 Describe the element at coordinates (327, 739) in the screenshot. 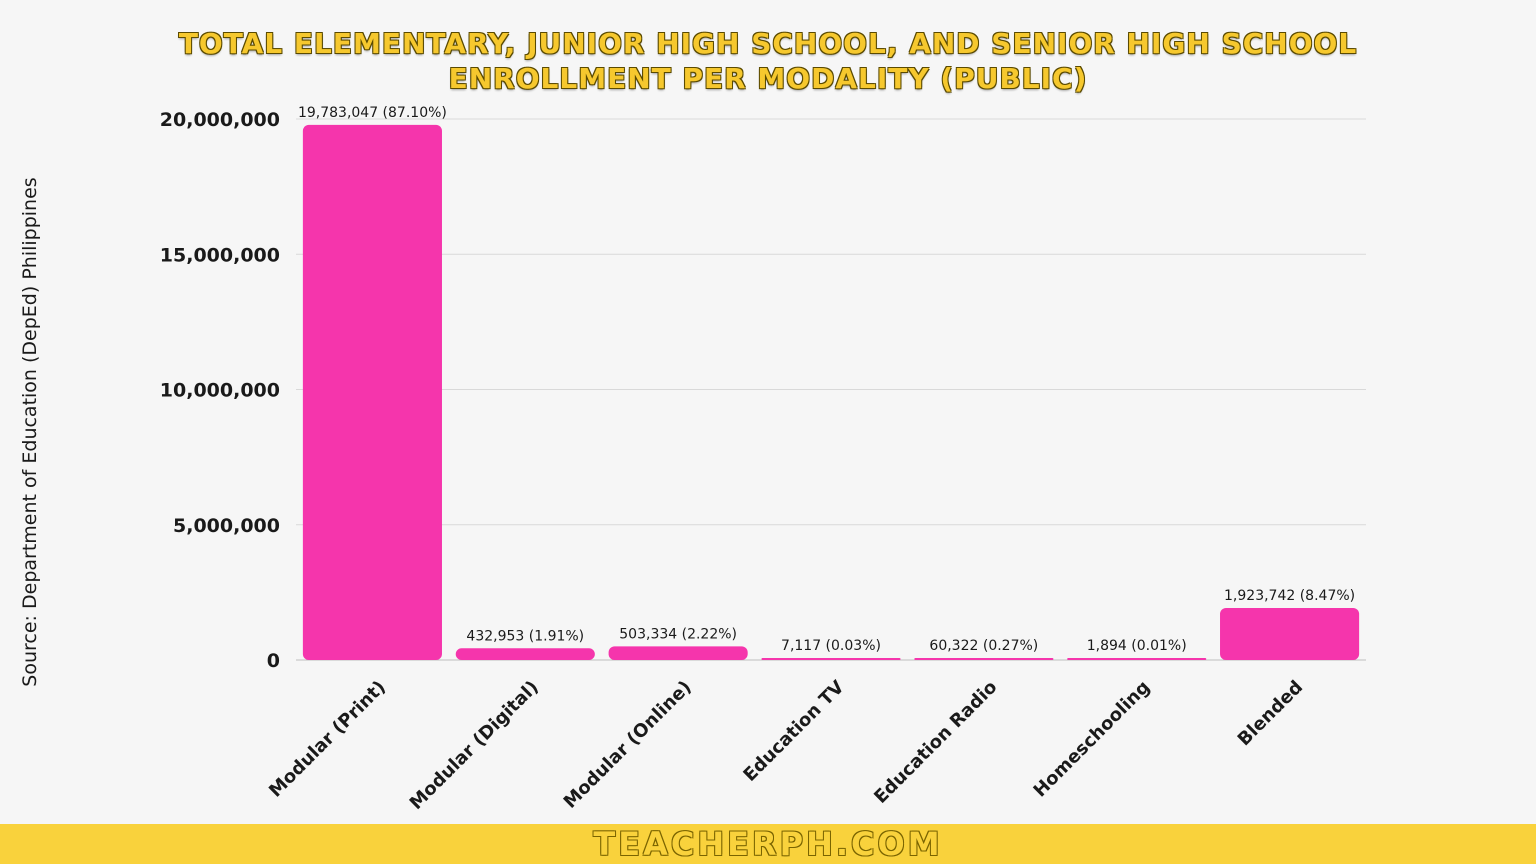

I see `x-tick-label: Modular (Print)` at that location.